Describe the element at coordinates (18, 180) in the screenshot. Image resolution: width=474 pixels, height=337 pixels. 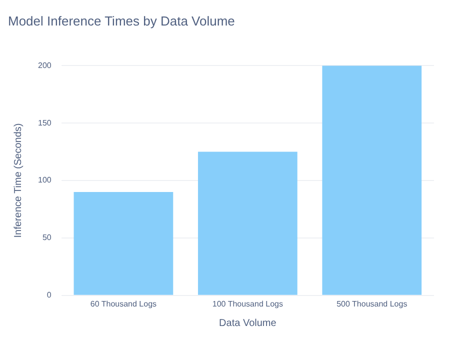
I see `y-axis-title: Inference Time (Seconds)` at that location.